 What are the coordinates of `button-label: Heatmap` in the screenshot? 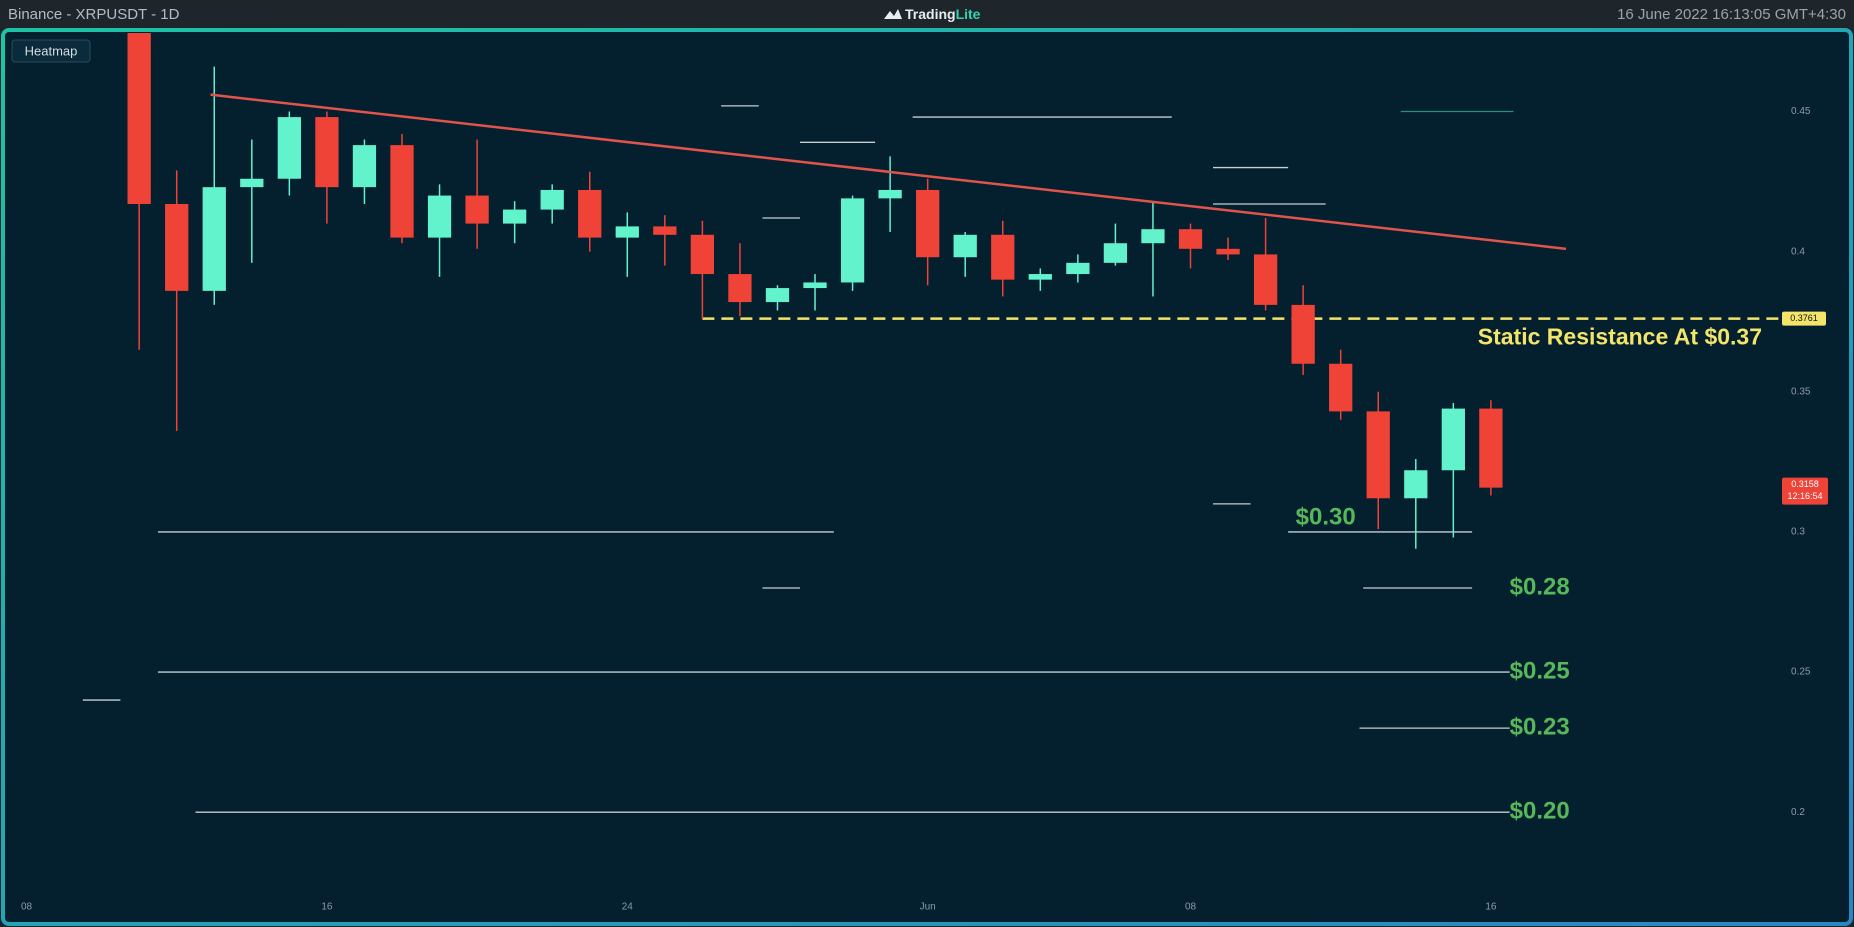 It's located at (51, 50).